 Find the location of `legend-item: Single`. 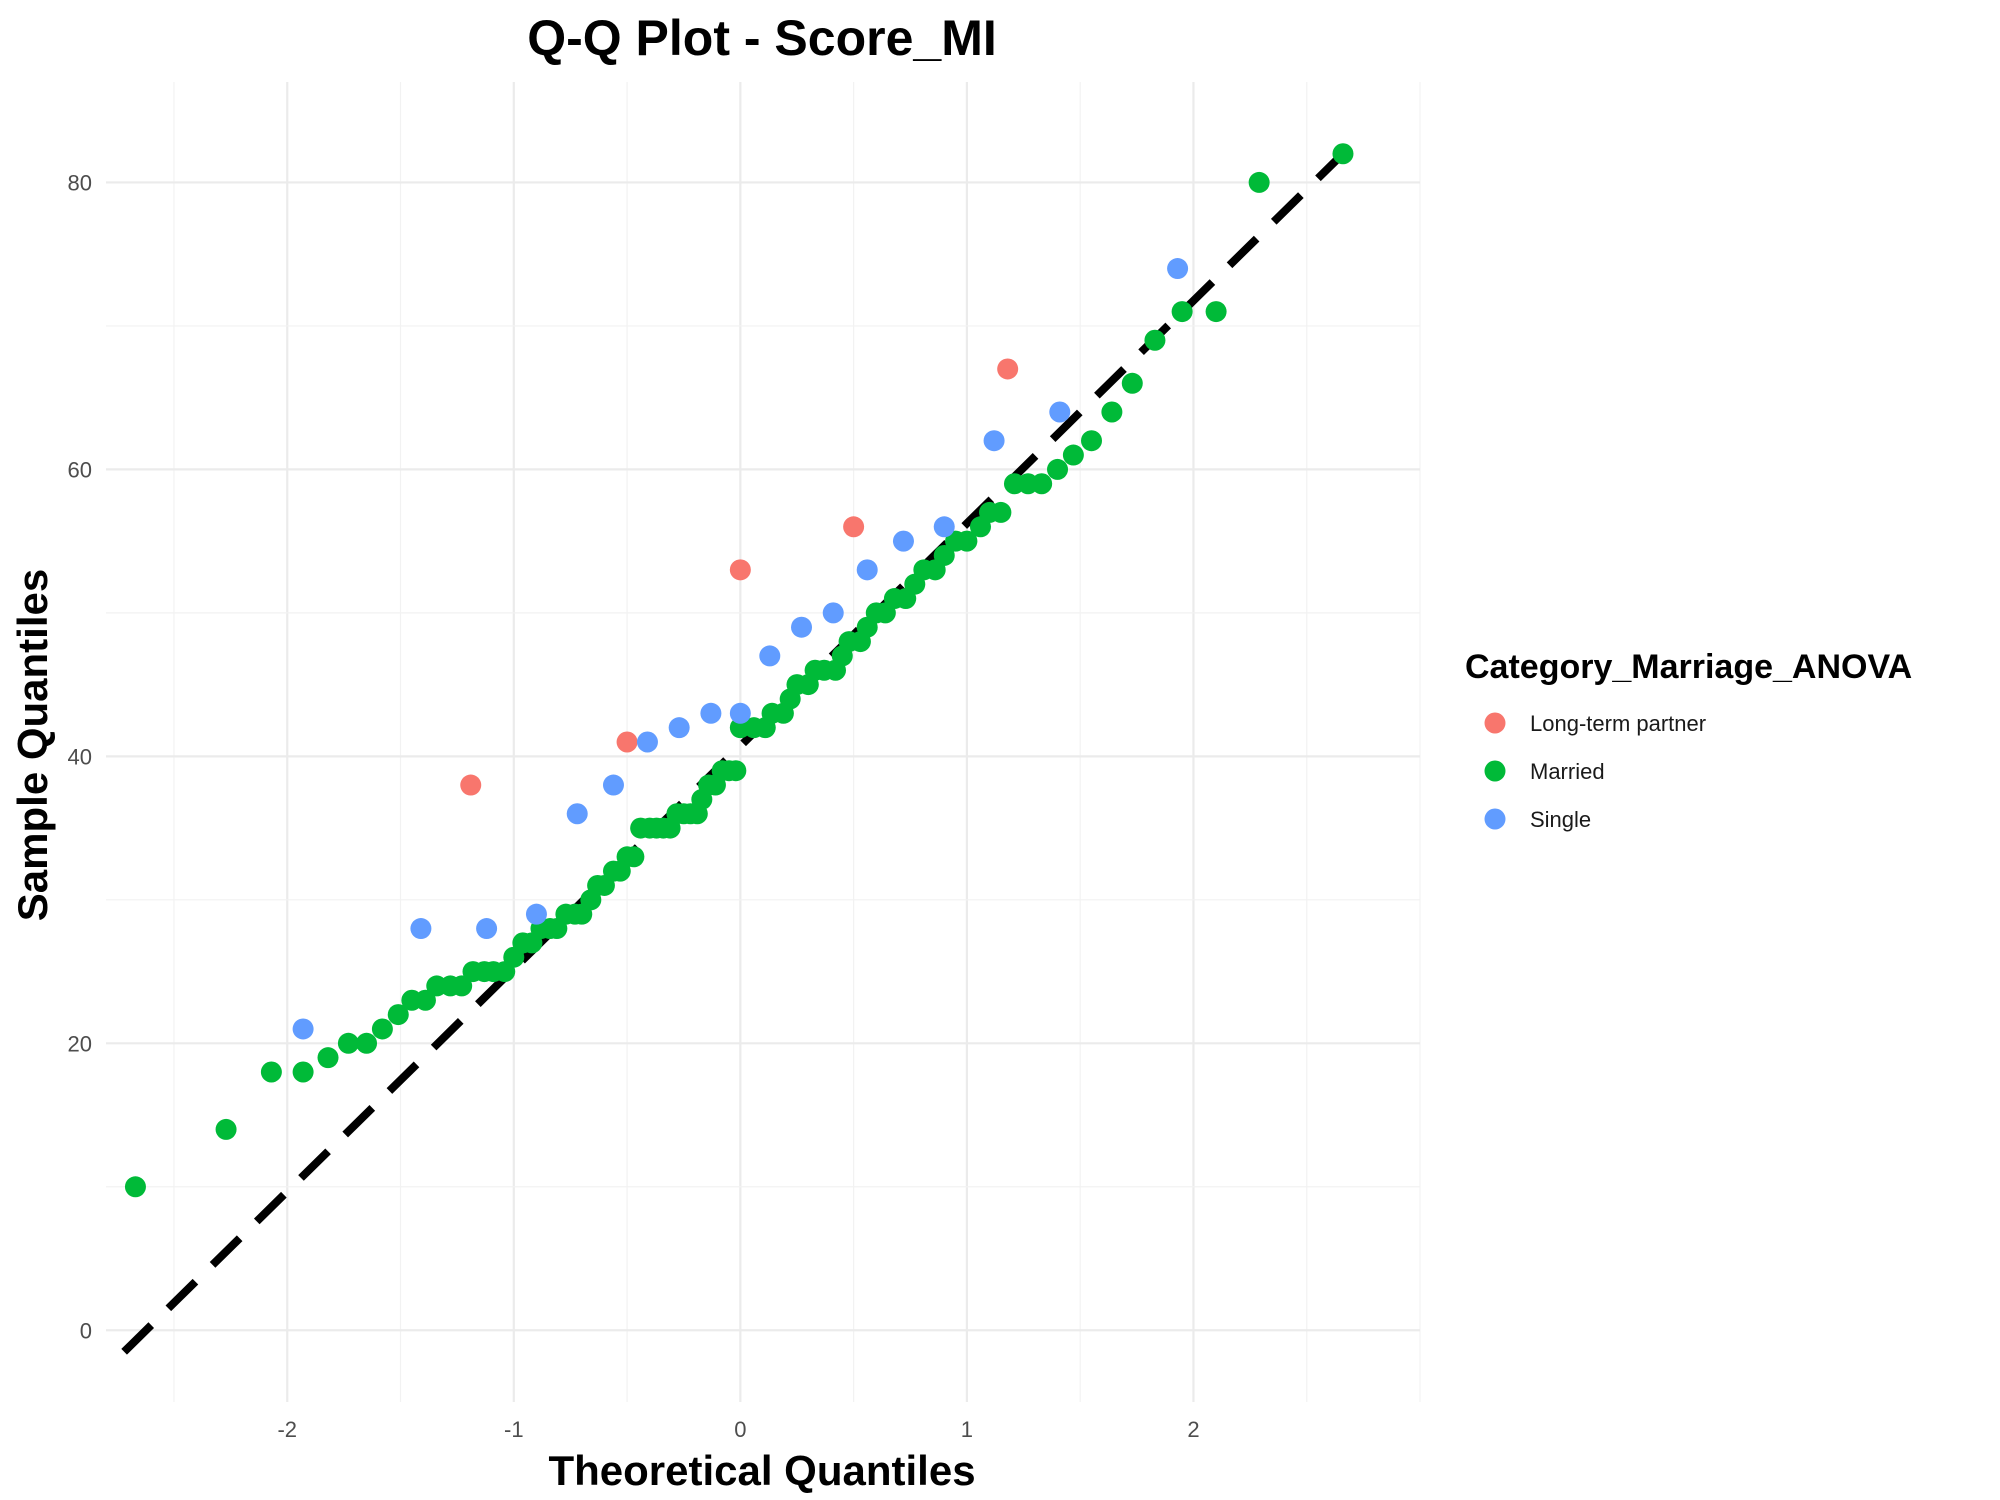

legend-item: Single is located at coordinates (1537, 819).